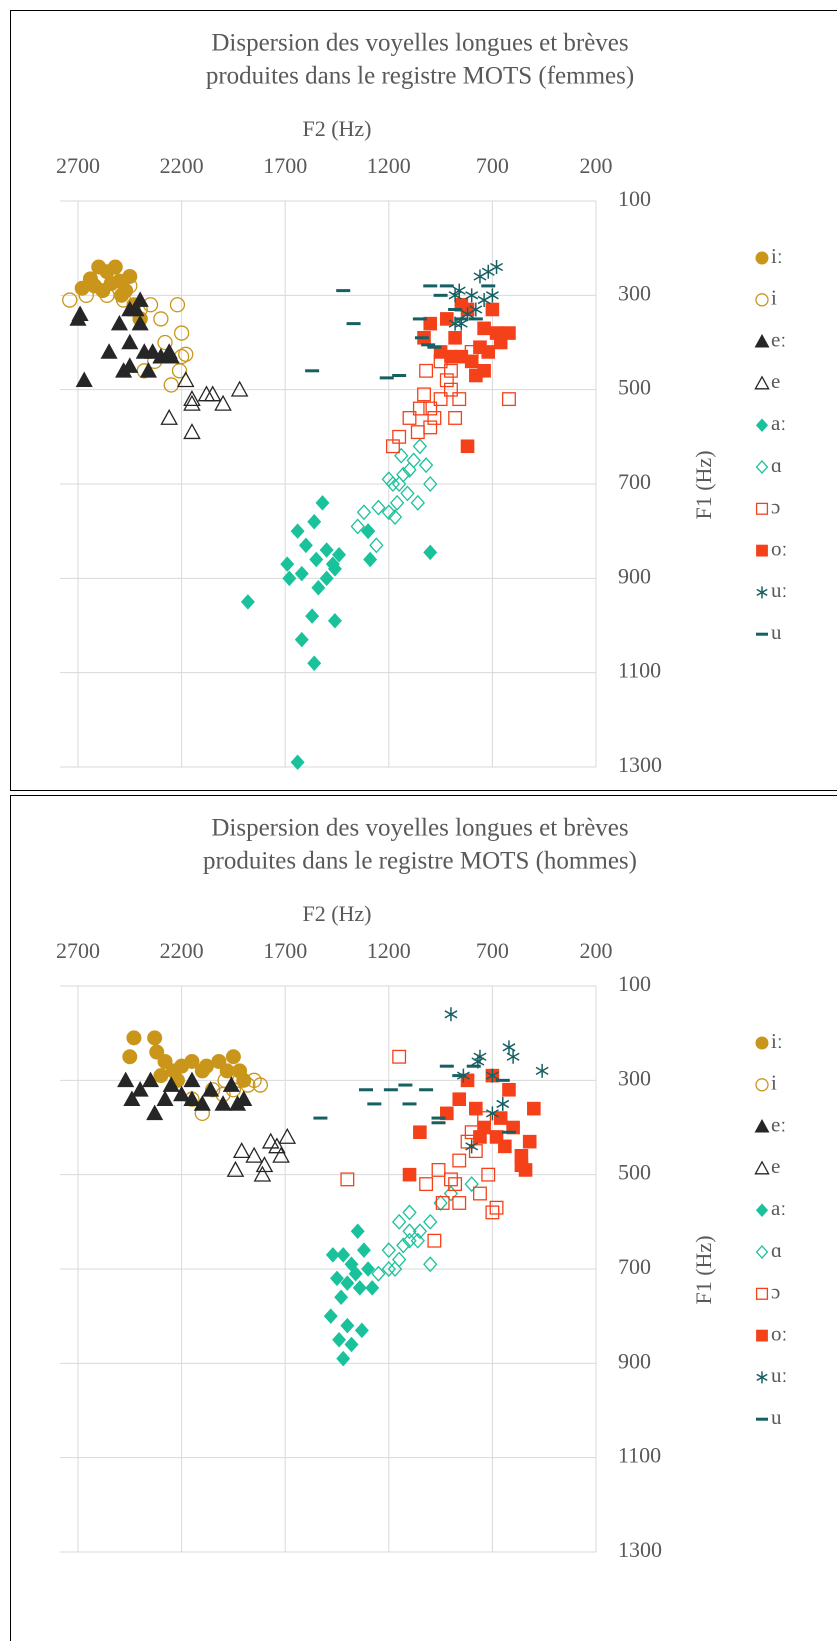 Image resolution: width=837 pixels, height=1641 pixels. Describe the element at coordinates (78, 165) in the screenshot. I see `x-tick-label: 2700` at that location.